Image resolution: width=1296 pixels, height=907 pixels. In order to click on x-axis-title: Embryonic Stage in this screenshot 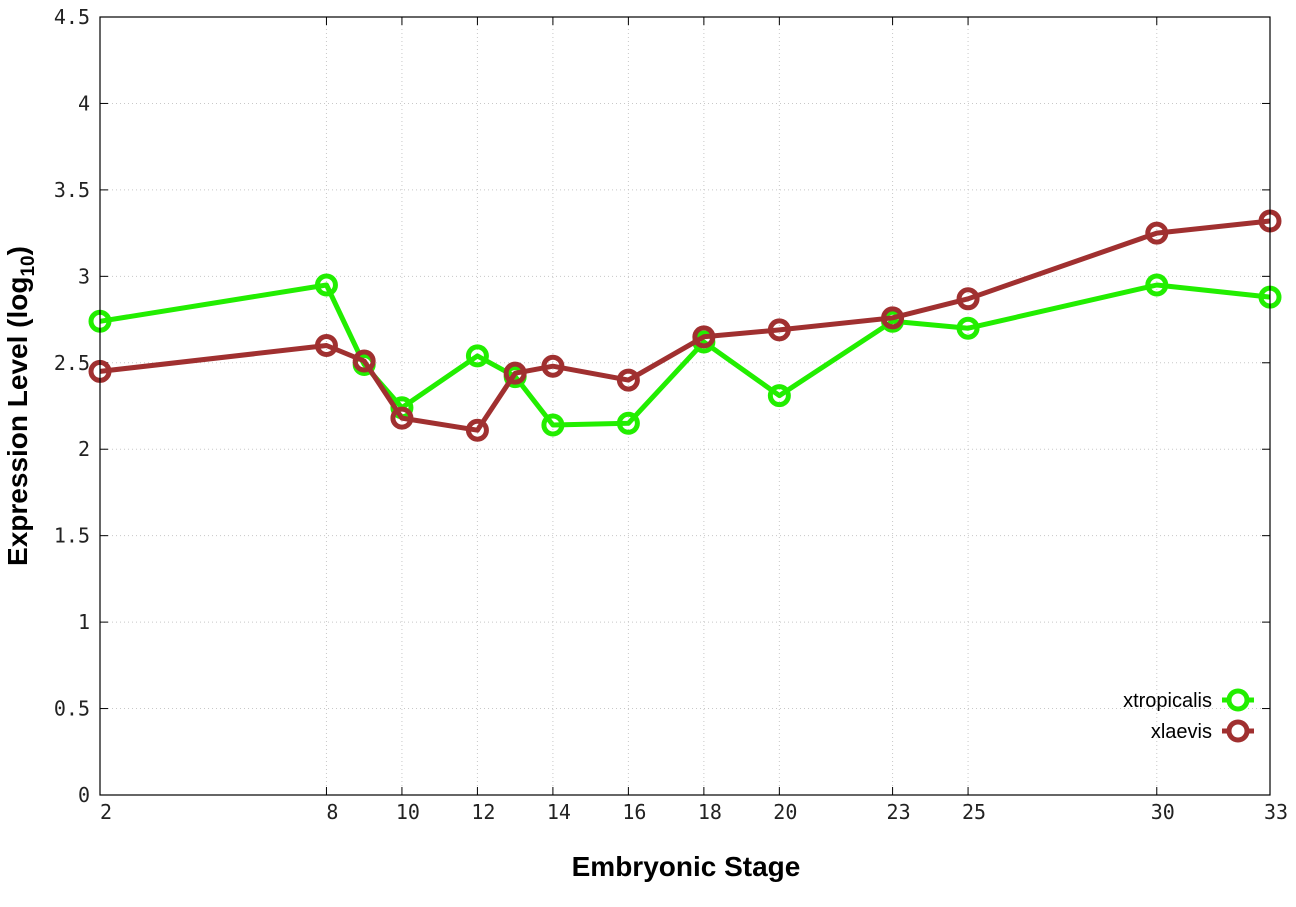, I will do `click(686, 866)`.